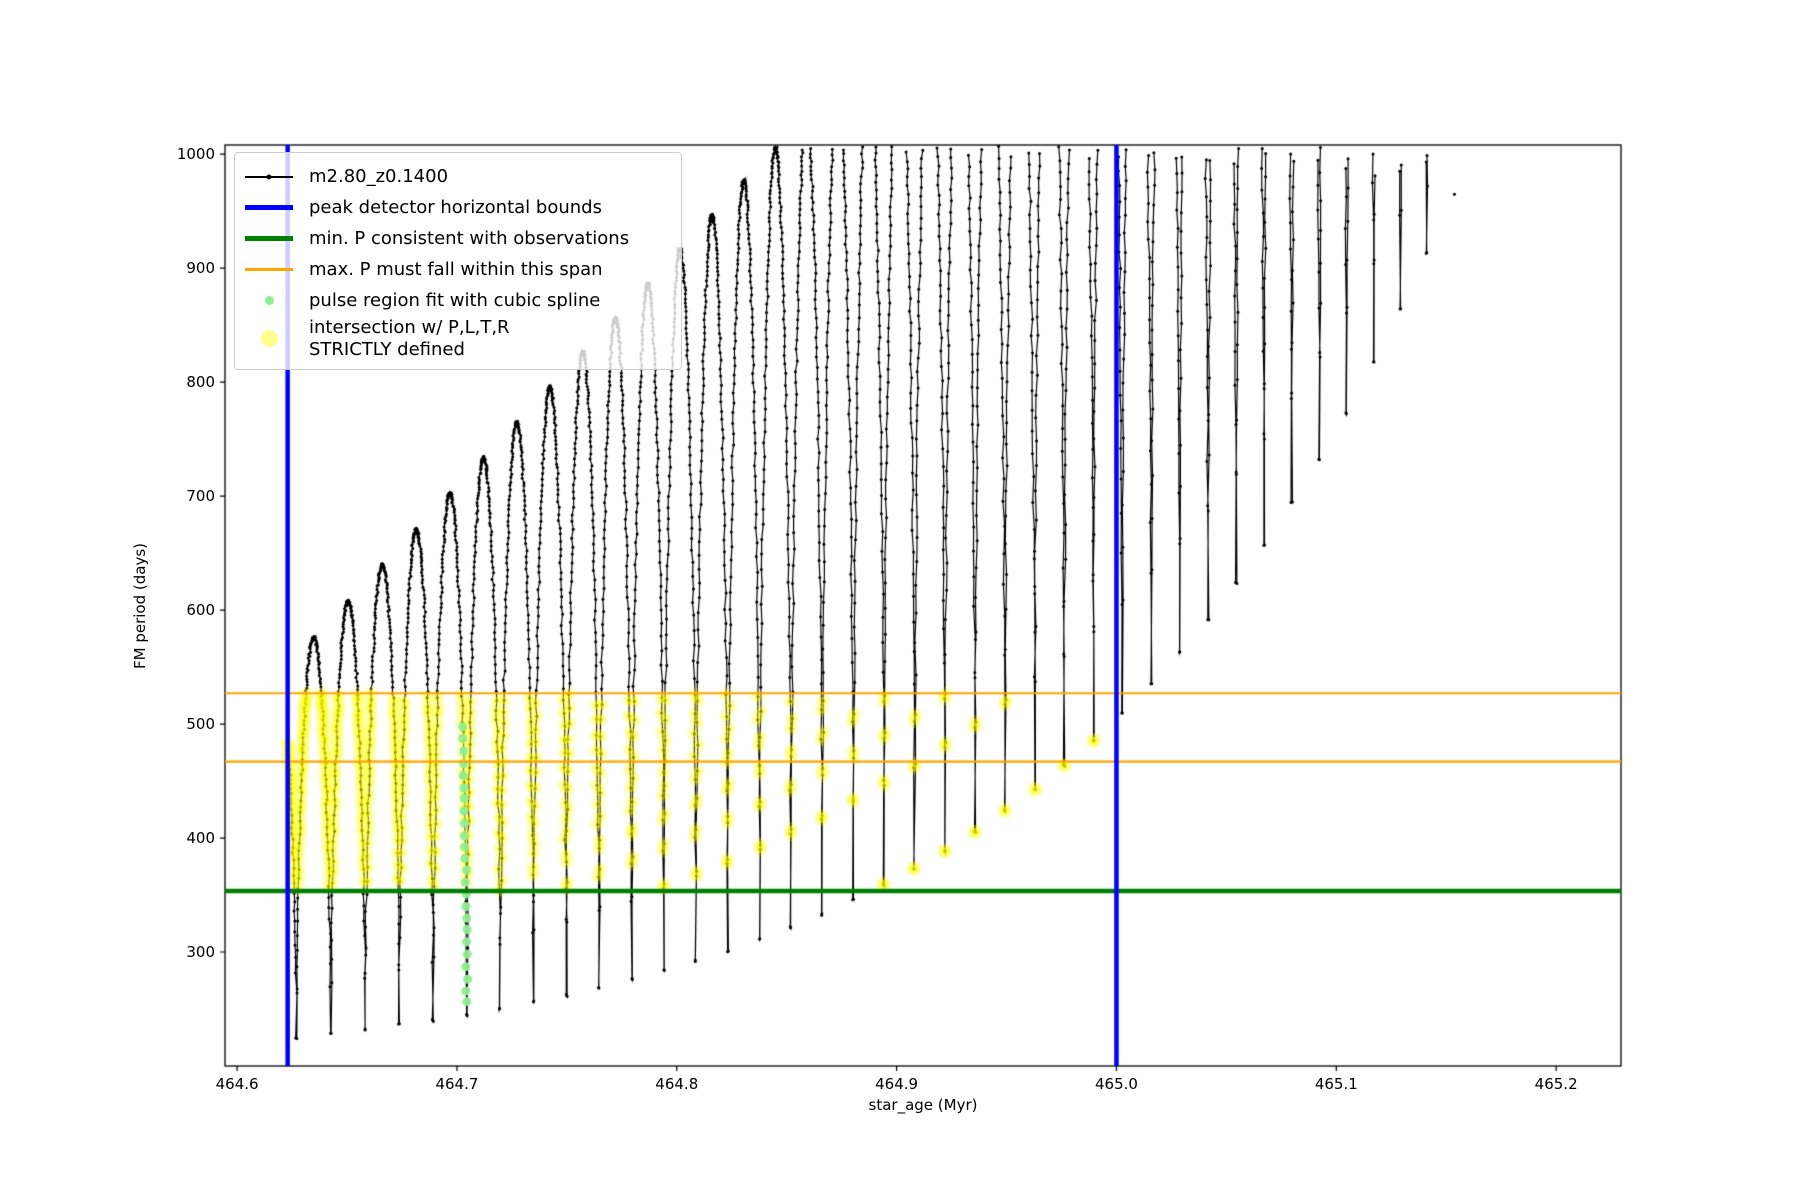  Describe the element at coordinates (237, 1084) in the screenshot. I see `x-tick-label: 464.6` at that location.